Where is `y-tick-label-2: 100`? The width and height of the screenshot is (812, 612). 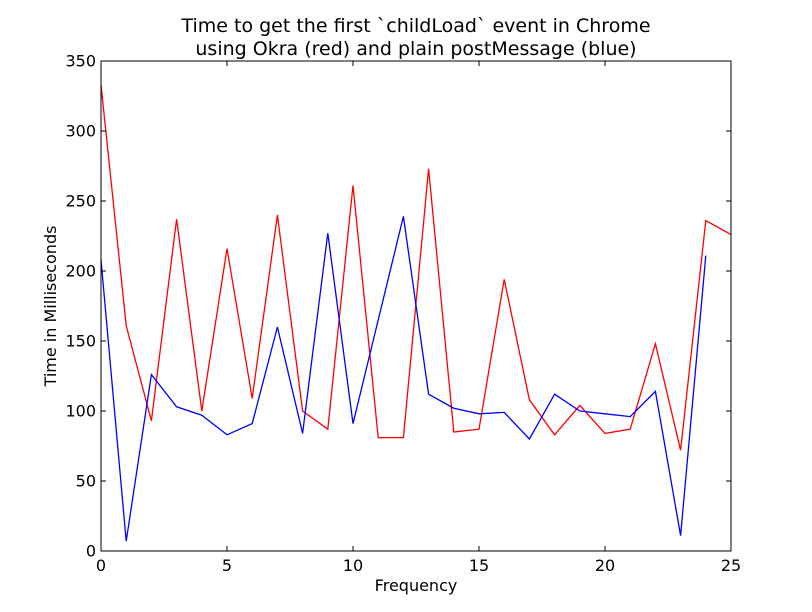
y-tick-label-2: 100 is located at coordinates (80, 411).